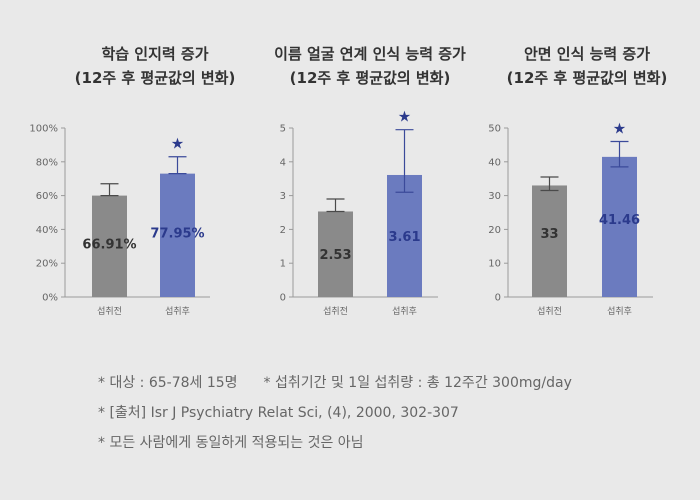 The width and height of the screenshot is (700, 500). Describe the element at coordinates (283, 298) in the screenshot. I see `chart-2-ytick-label: 0` at that location.